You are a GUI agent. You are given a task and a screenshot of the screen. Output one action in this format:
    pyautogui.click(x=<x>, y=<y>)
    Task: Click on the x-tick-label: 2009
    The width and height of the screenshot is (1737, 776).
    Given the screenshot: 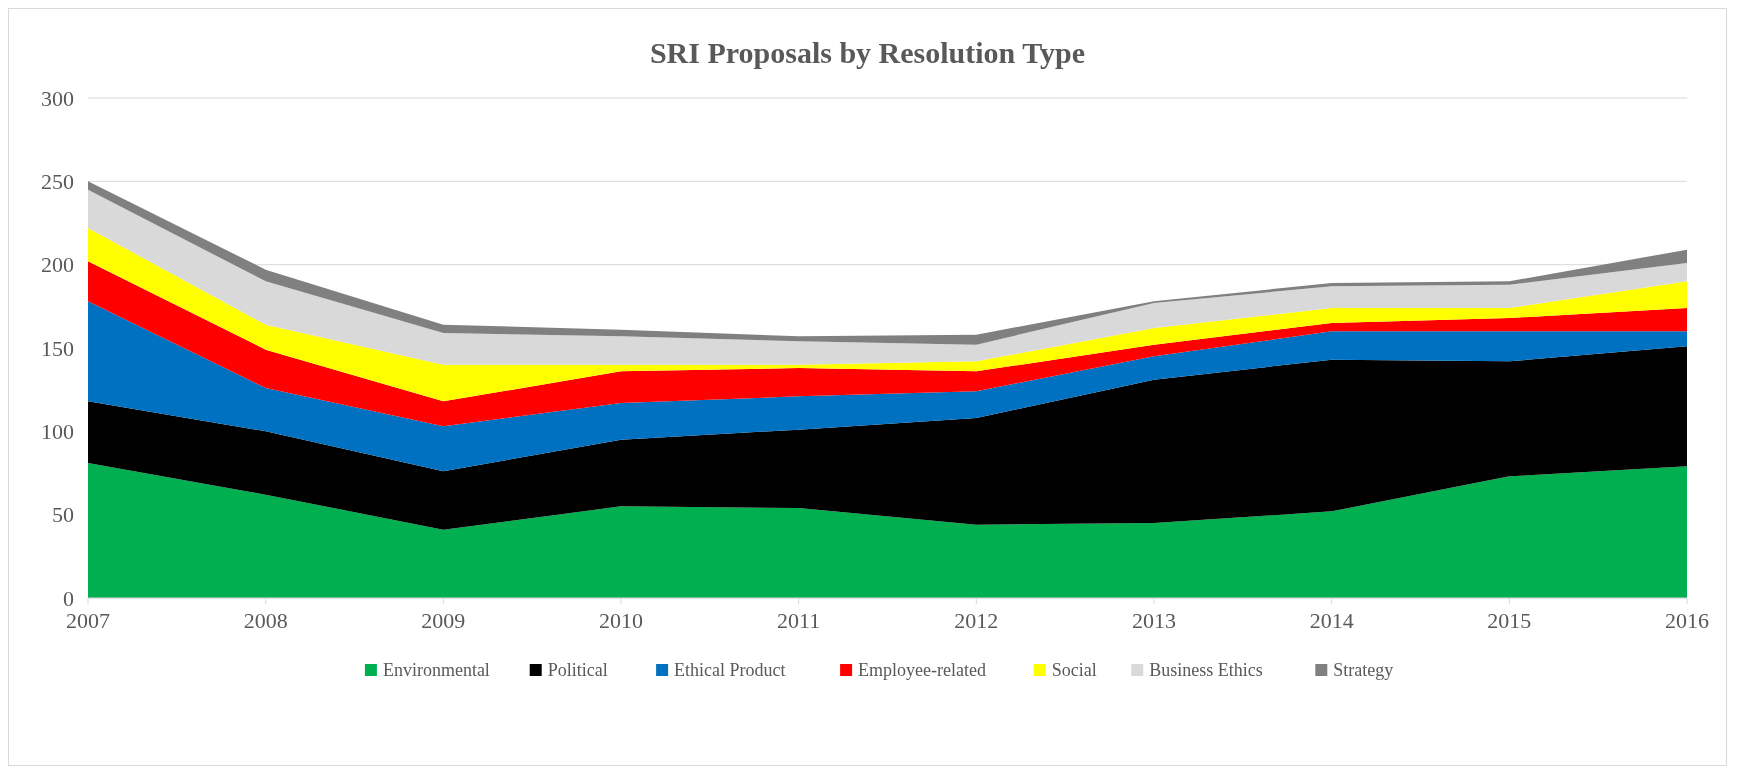 What is the action you would take?
    pyautogui.click(x=443, y=620)
    